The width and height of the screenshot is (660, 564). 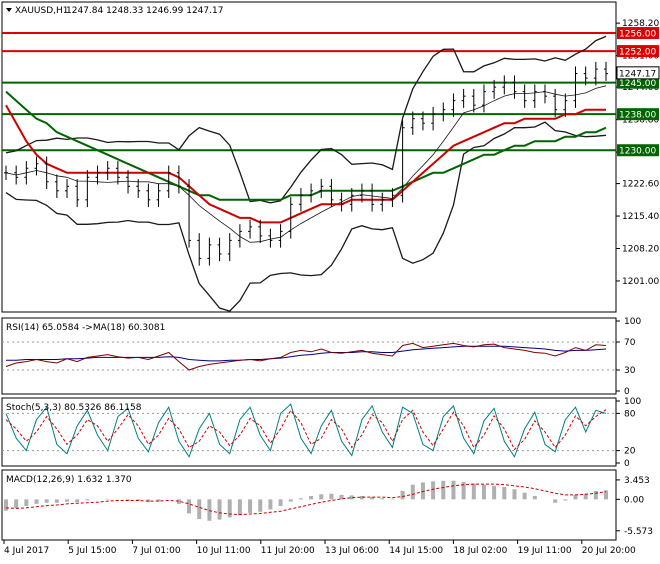 I want to click on current-price-label: 1247.17, so click(x=637, y=74).